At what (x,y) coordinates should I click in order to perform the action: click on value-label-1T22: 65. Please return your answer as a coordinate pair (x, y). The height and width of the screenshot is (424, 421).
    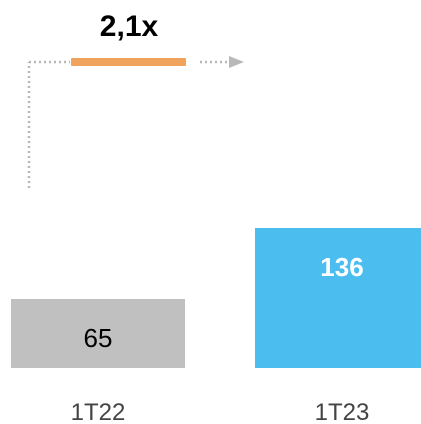
    Looking at the image, I should click on (98, 338).